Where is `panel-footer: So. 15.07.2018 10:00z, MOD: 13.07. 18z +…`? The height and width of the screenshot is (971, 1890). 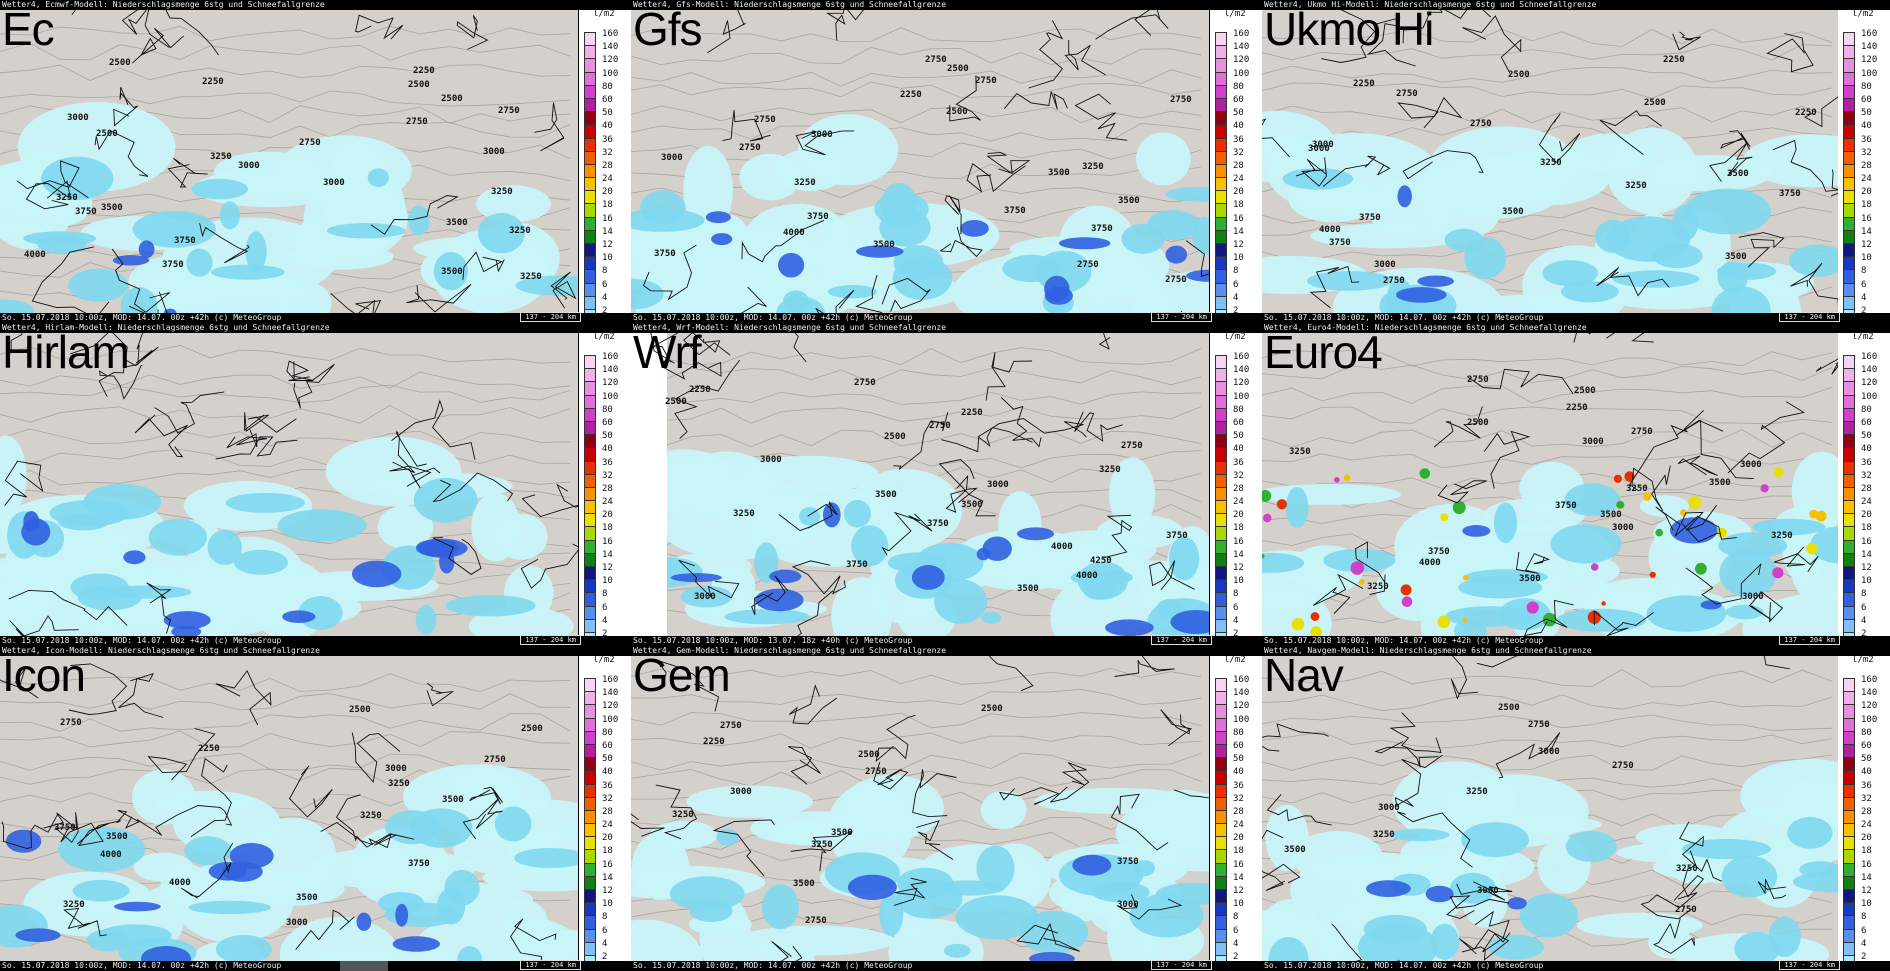
panel-footer: So. 15.07.2018 10:00z, MOD: 13.07. 18z +… is located at coordinates (946, 641).